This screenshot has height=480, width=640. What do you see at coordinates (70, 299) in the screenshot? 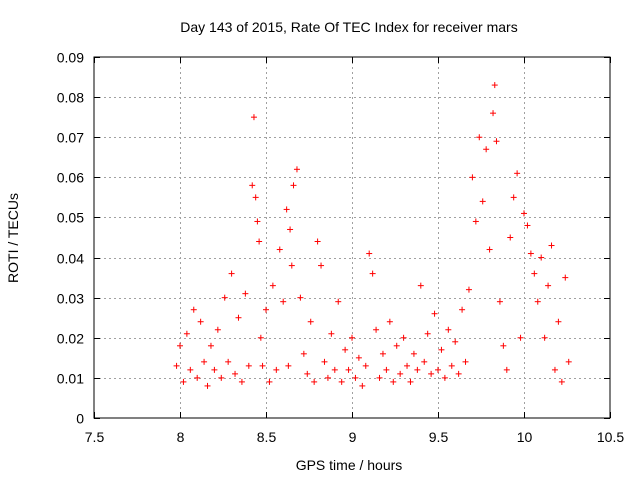
I see `y-tick-label: 0.03` at bounding box center [70, 299].